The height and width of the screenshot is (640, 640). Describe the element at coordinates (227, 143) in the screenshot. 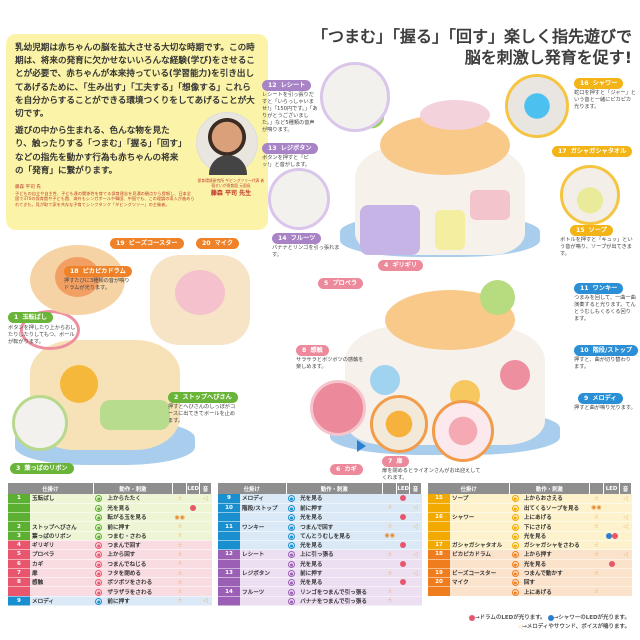

I see `professor-portrait` at that location.